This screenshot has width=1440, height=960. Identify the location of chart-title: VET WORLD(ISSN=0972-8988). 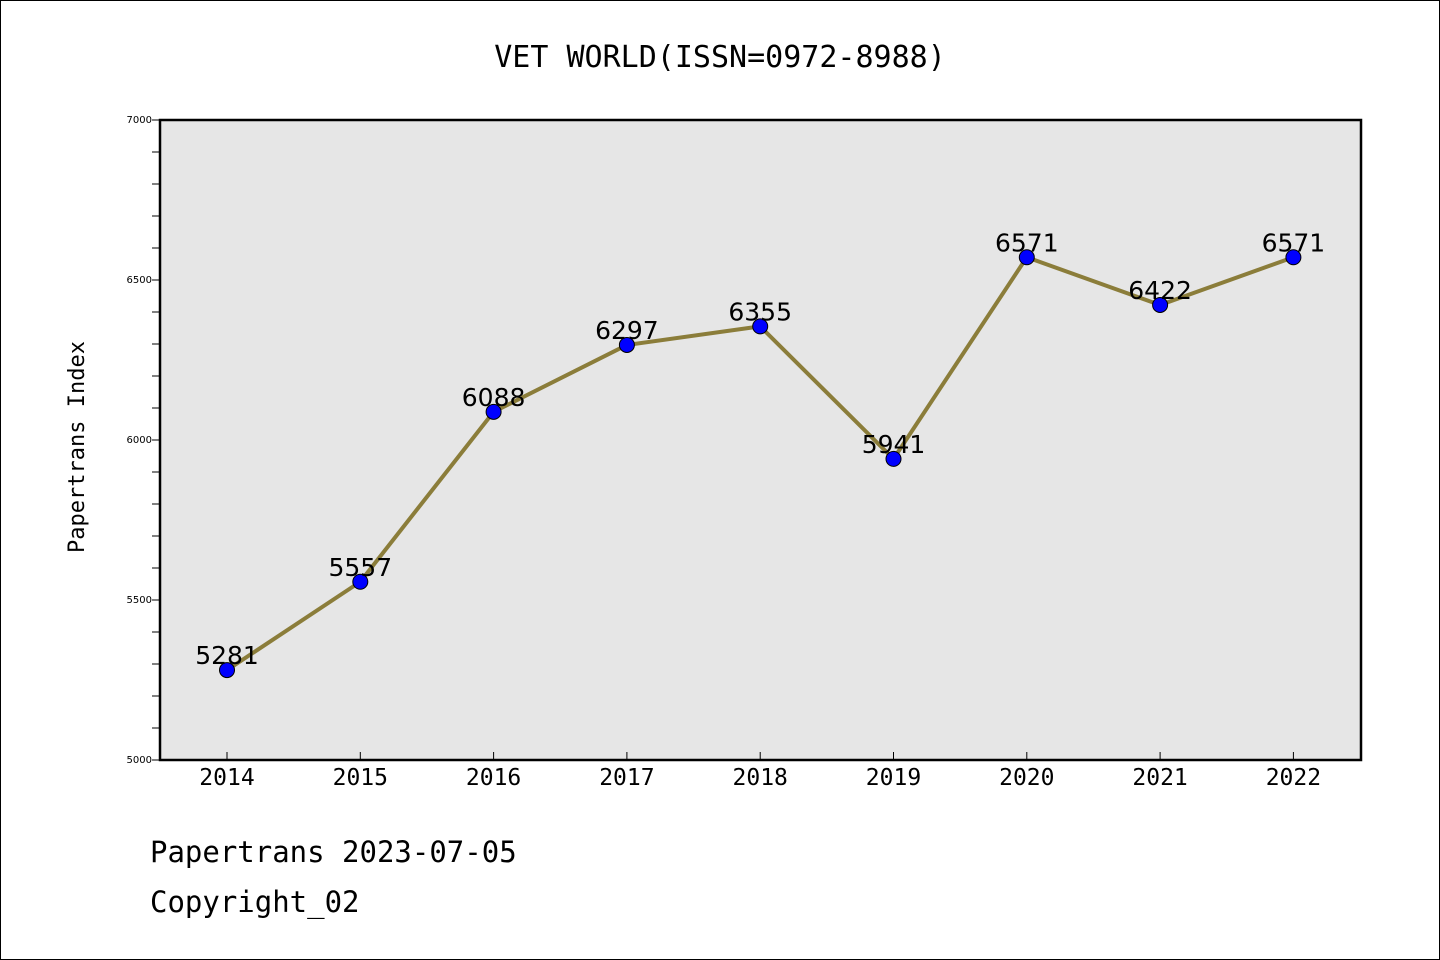
(720, 57).